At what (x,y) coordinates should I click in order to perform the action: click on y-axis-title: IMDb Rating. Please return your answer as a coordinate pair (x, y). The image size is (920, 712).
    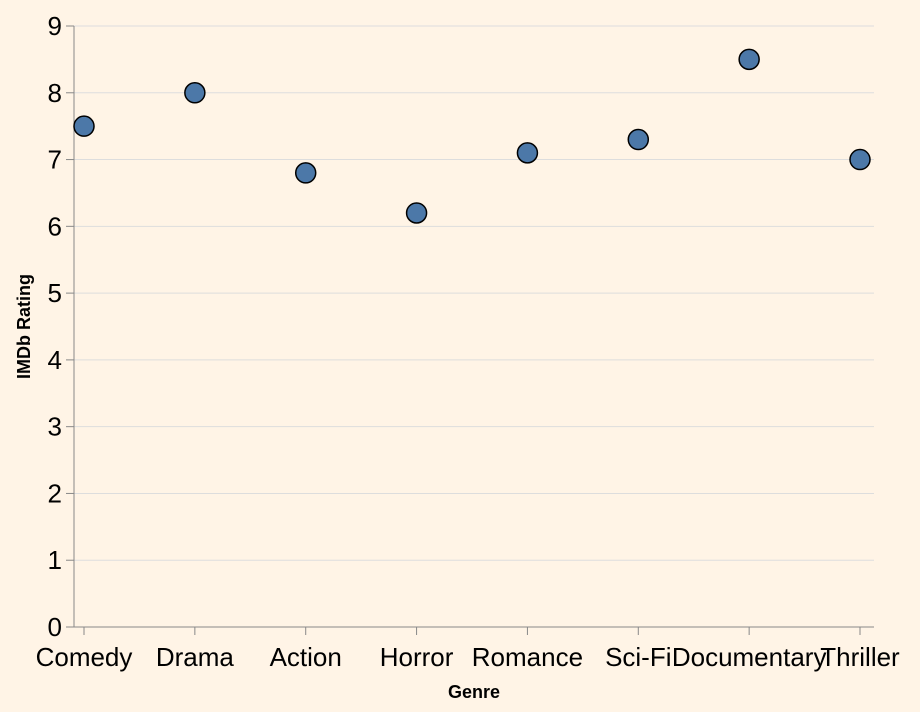
    Looking at the image, I should click on (24, 326).